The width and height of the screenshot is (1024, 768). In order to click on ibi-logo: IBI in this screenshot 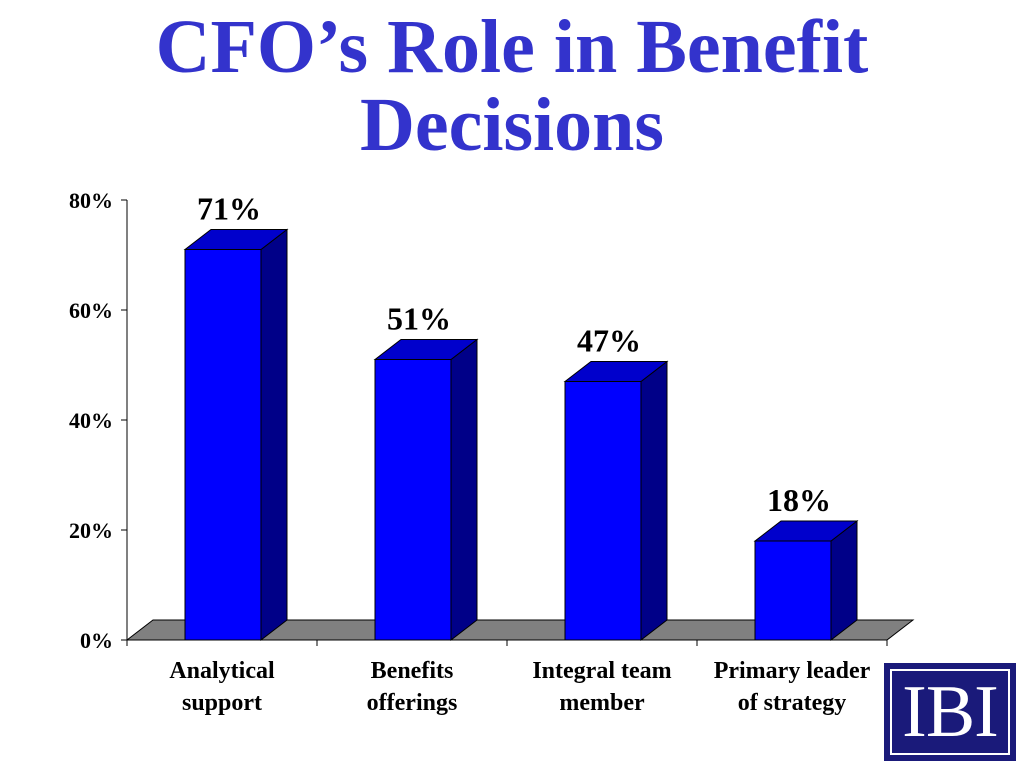, I will do `click(950, 712)`.